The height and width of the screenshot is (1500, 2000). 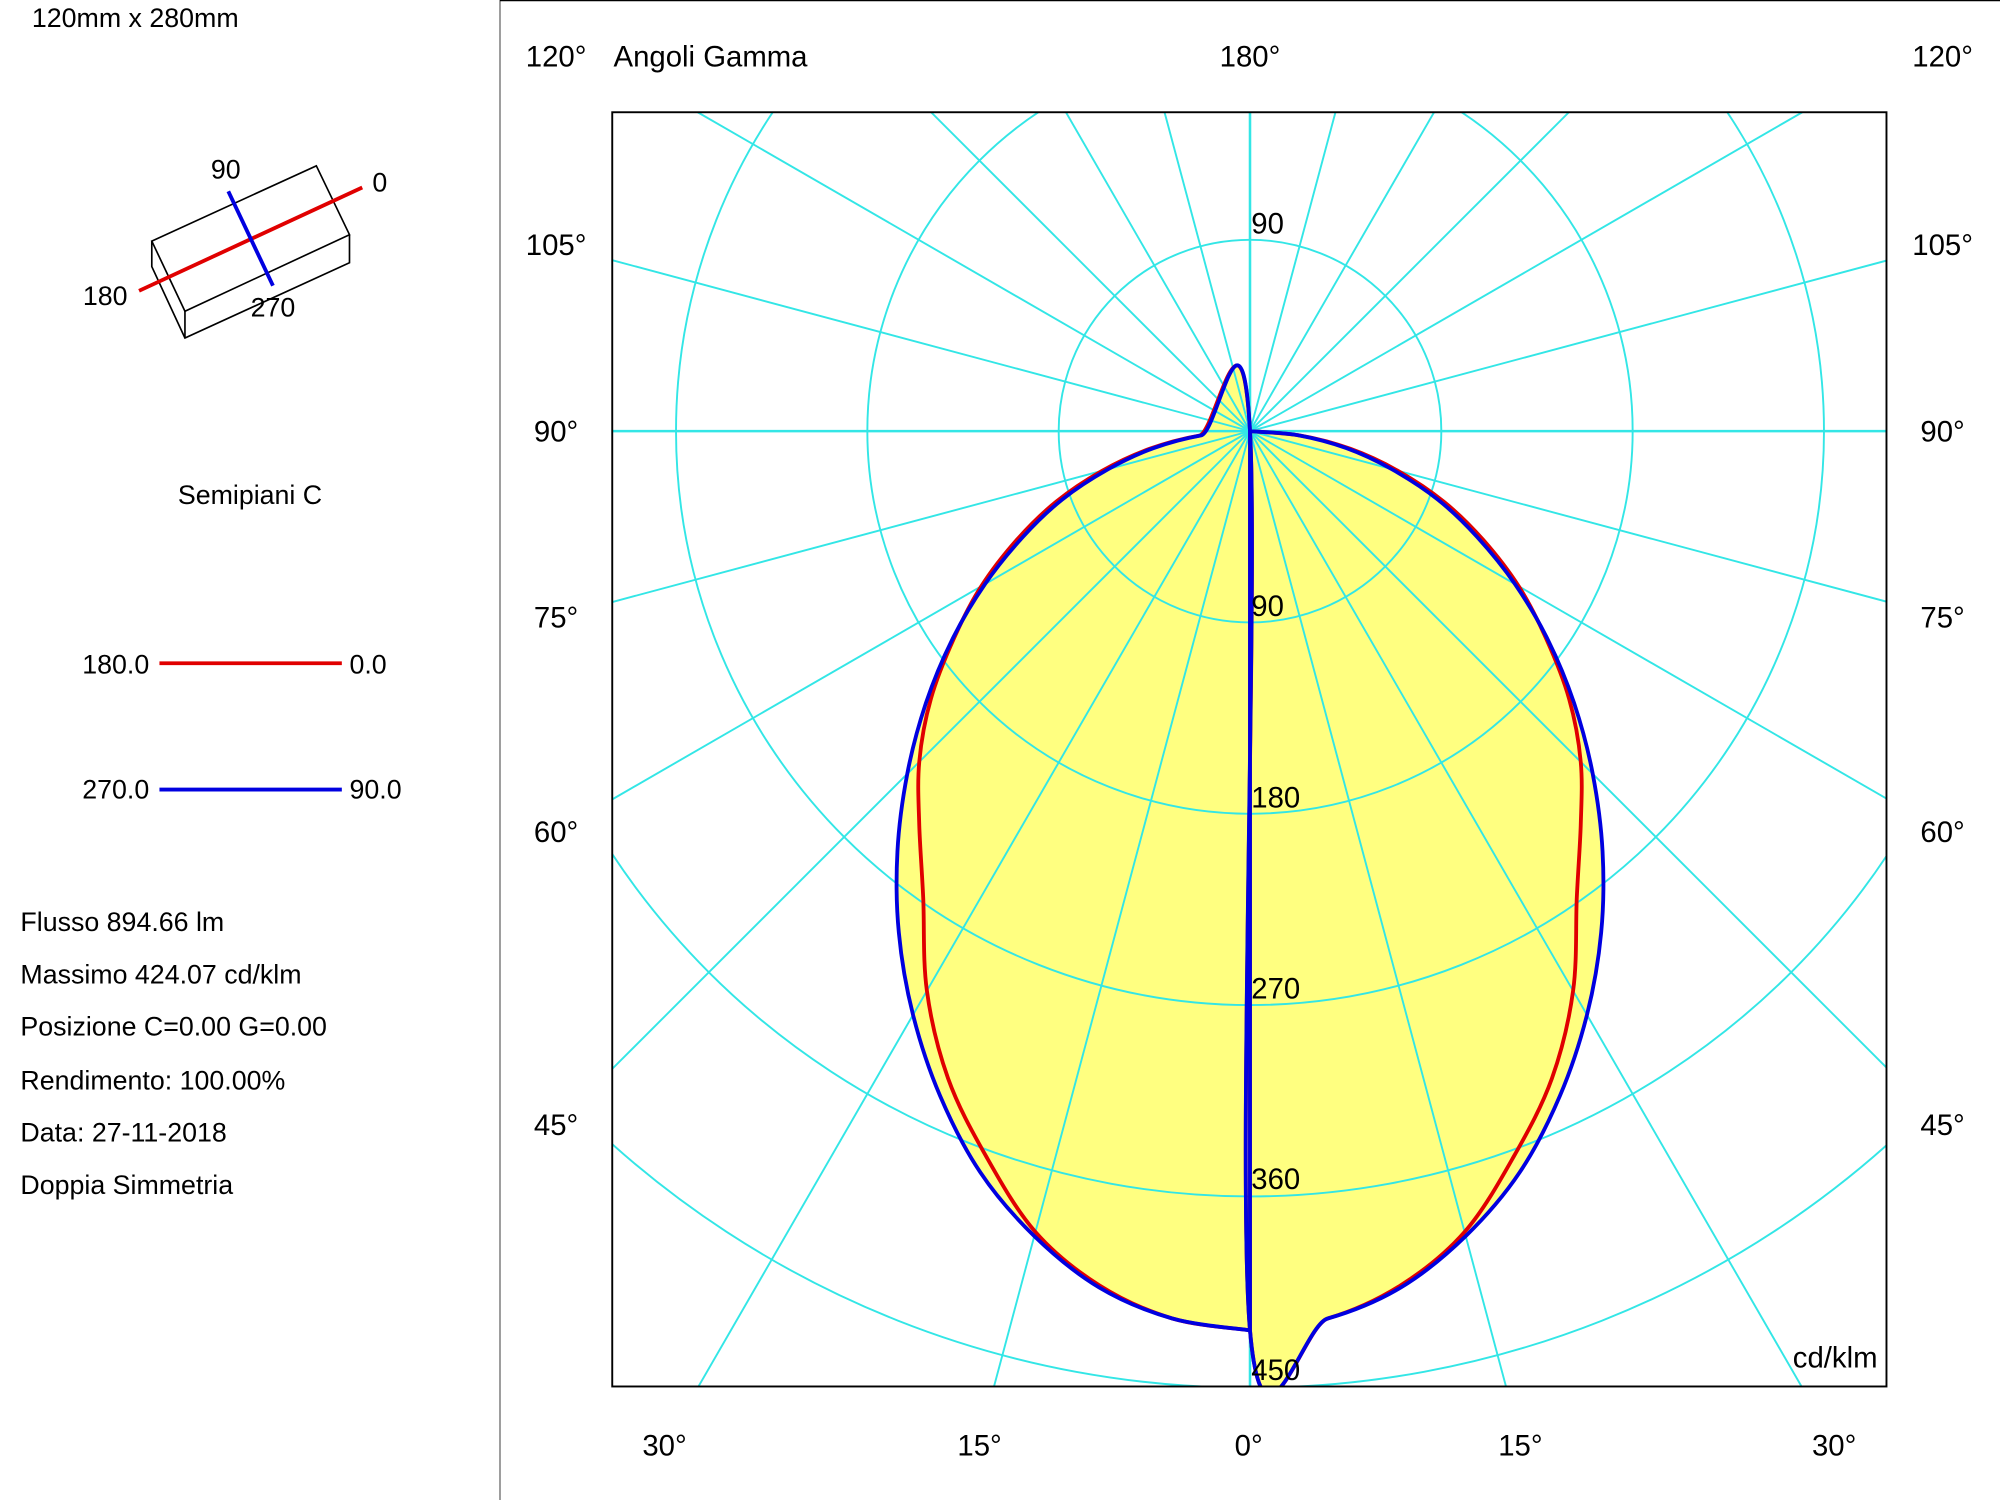 I want to click on info-date: Data: 27-11-2018, so click(x=123, y=1133).